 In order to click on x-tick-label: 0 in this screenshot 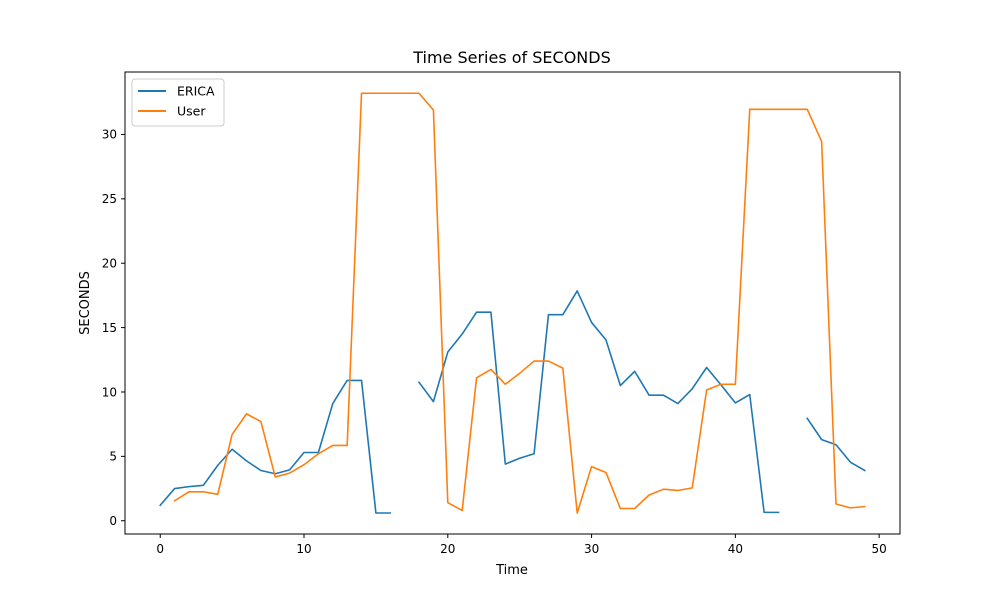, I will do `click(160, 549)`.